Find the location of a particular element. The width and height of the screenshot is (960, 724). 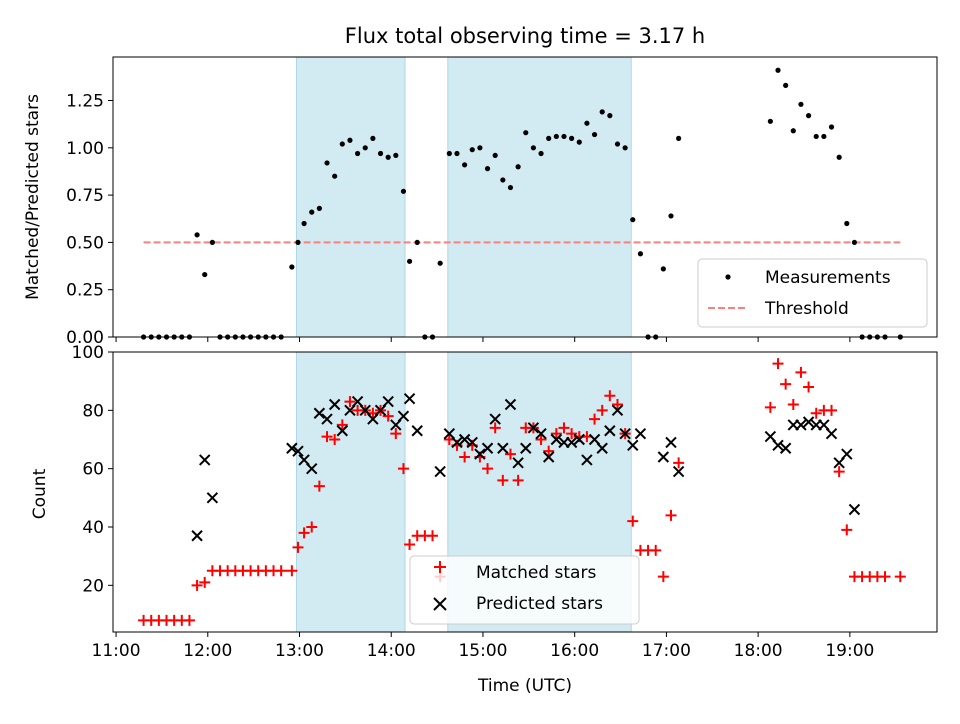

predicted-stars-series is located at coordinates (526, 467).